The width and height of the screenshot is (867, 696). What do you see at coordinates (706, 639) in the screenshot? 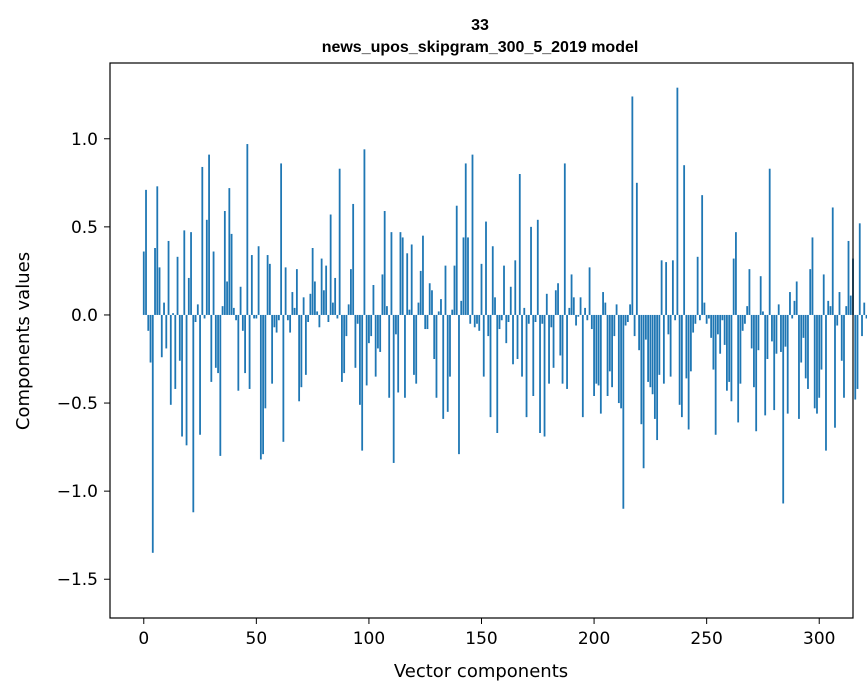
I see `x-tick-label-250: 250` at bounding box center [706, 639].